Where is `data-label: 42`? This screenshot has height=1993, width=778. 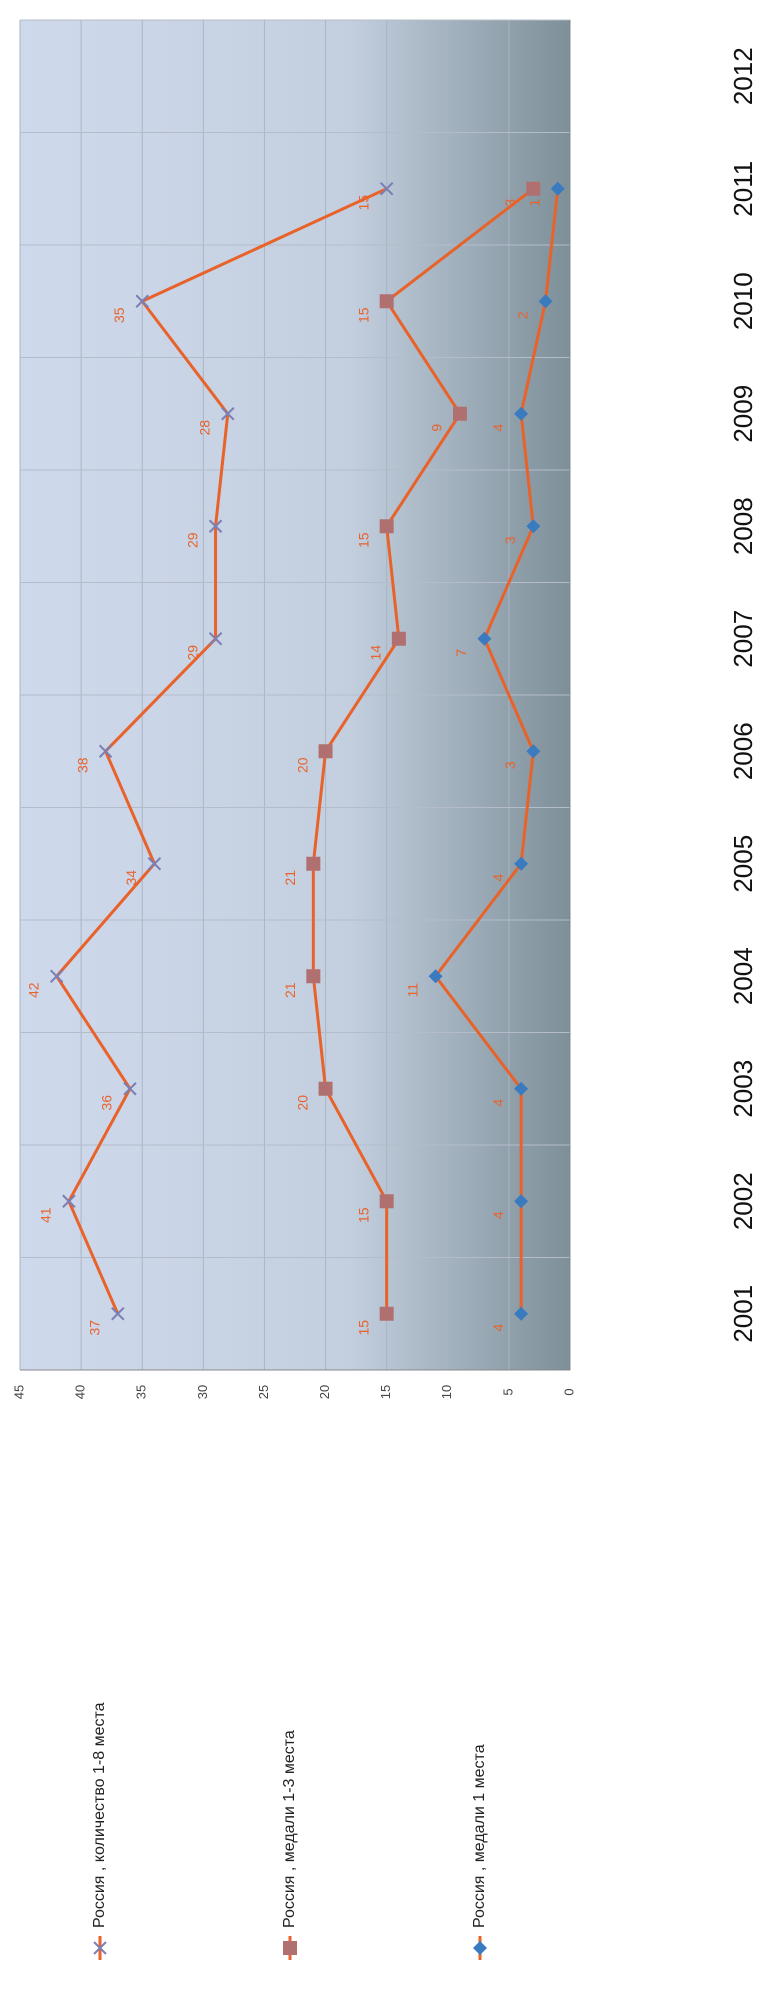 data-label: 42 is located at coordinates (33, 990).